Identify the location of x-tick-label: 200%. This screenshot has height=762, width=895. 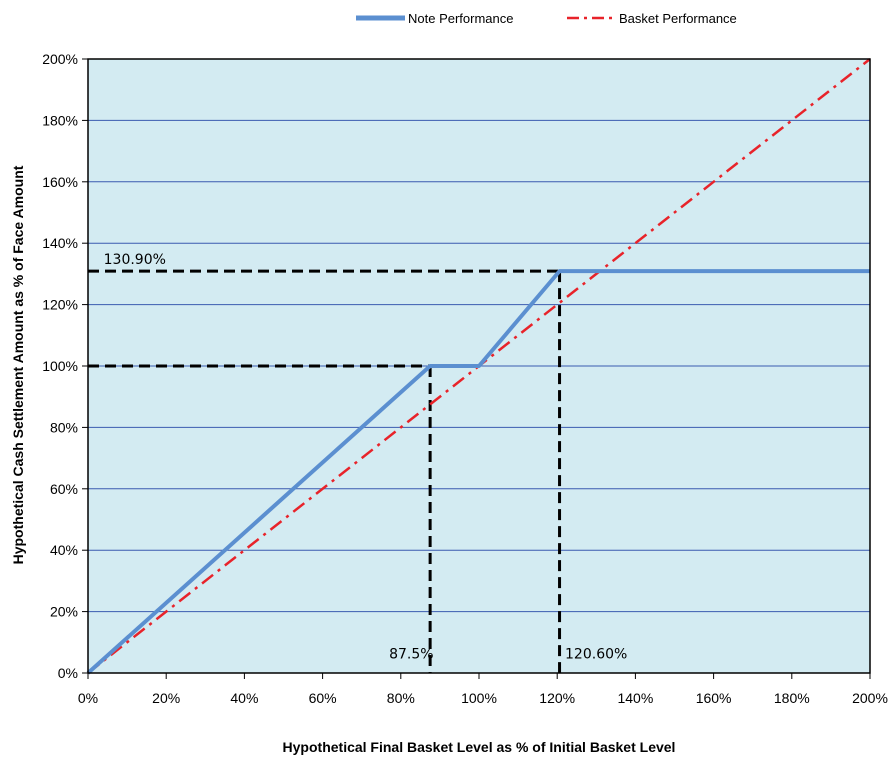
(870, 698).